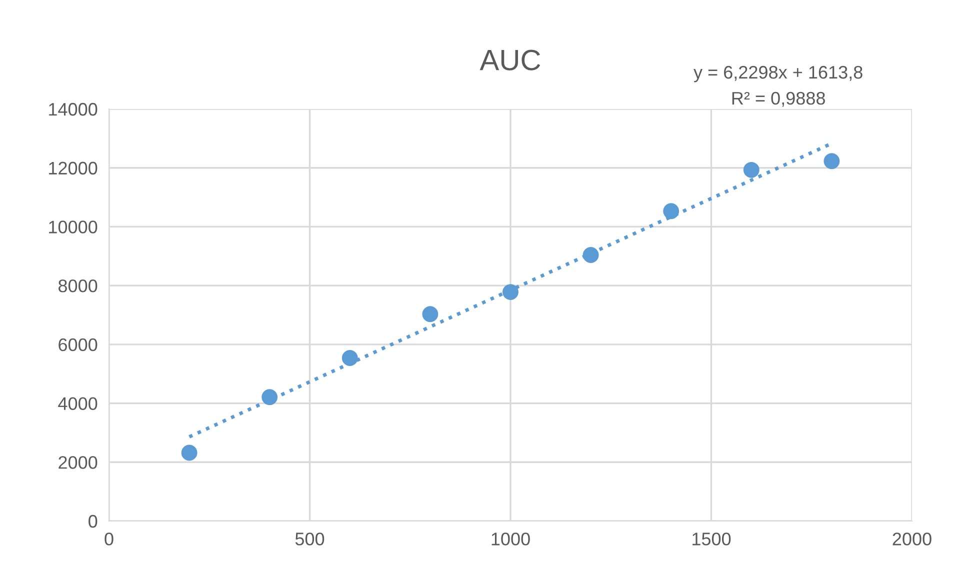 This screenshot has width=955, height=577. What do you see at coordinates (109, 539) in the screenshot?
I see `x-tick-label: 0` at bounding box center [109, 539].